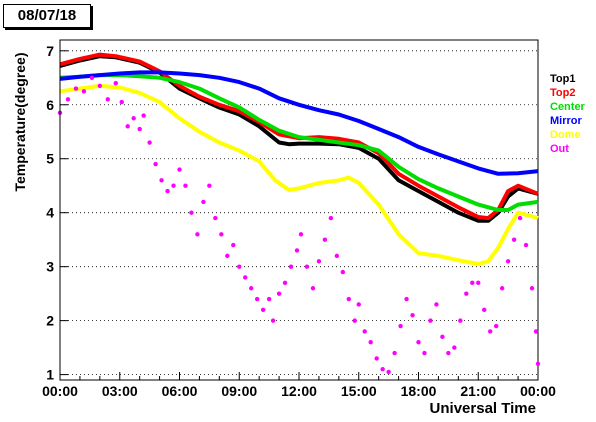  I want to click on y-axis-label: Temperature(degree), so click(20, 121).